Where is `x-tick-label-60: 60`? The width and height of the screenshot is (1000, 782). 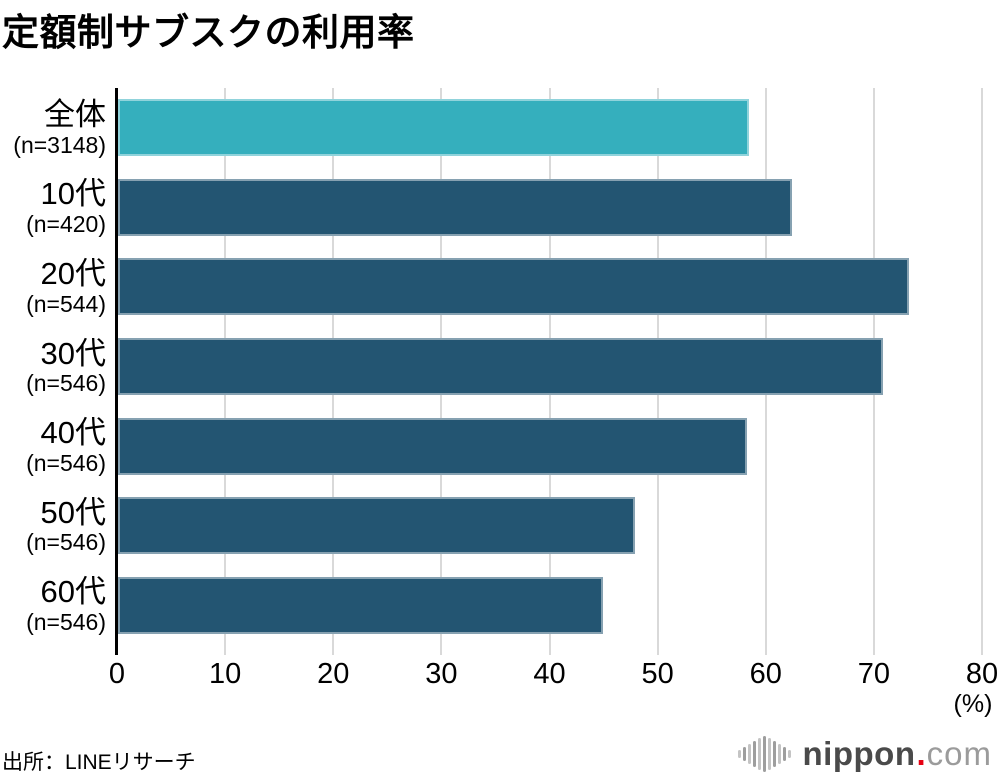 x-tick-label-60: 60 is located at coordinates (765, 674).